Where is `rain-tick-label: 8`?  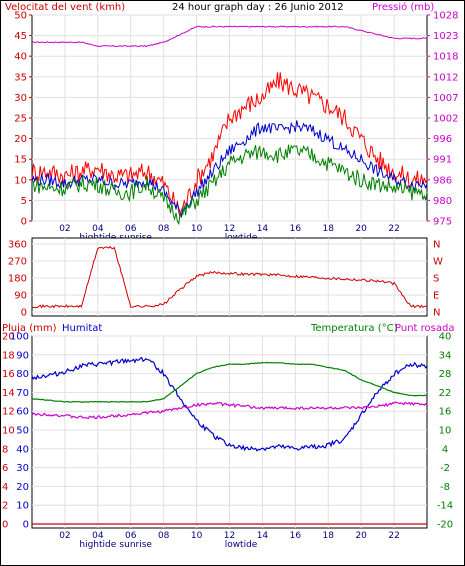
rain-tick-label: 8 is located at coordinates (5, 449).